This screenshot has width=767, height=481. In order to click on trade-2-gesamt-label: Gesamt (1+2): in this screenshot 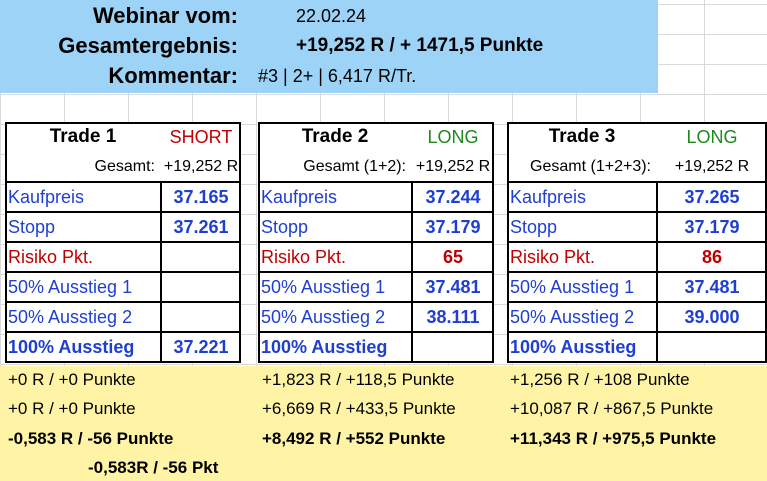, I will do `click(354, 166)`.